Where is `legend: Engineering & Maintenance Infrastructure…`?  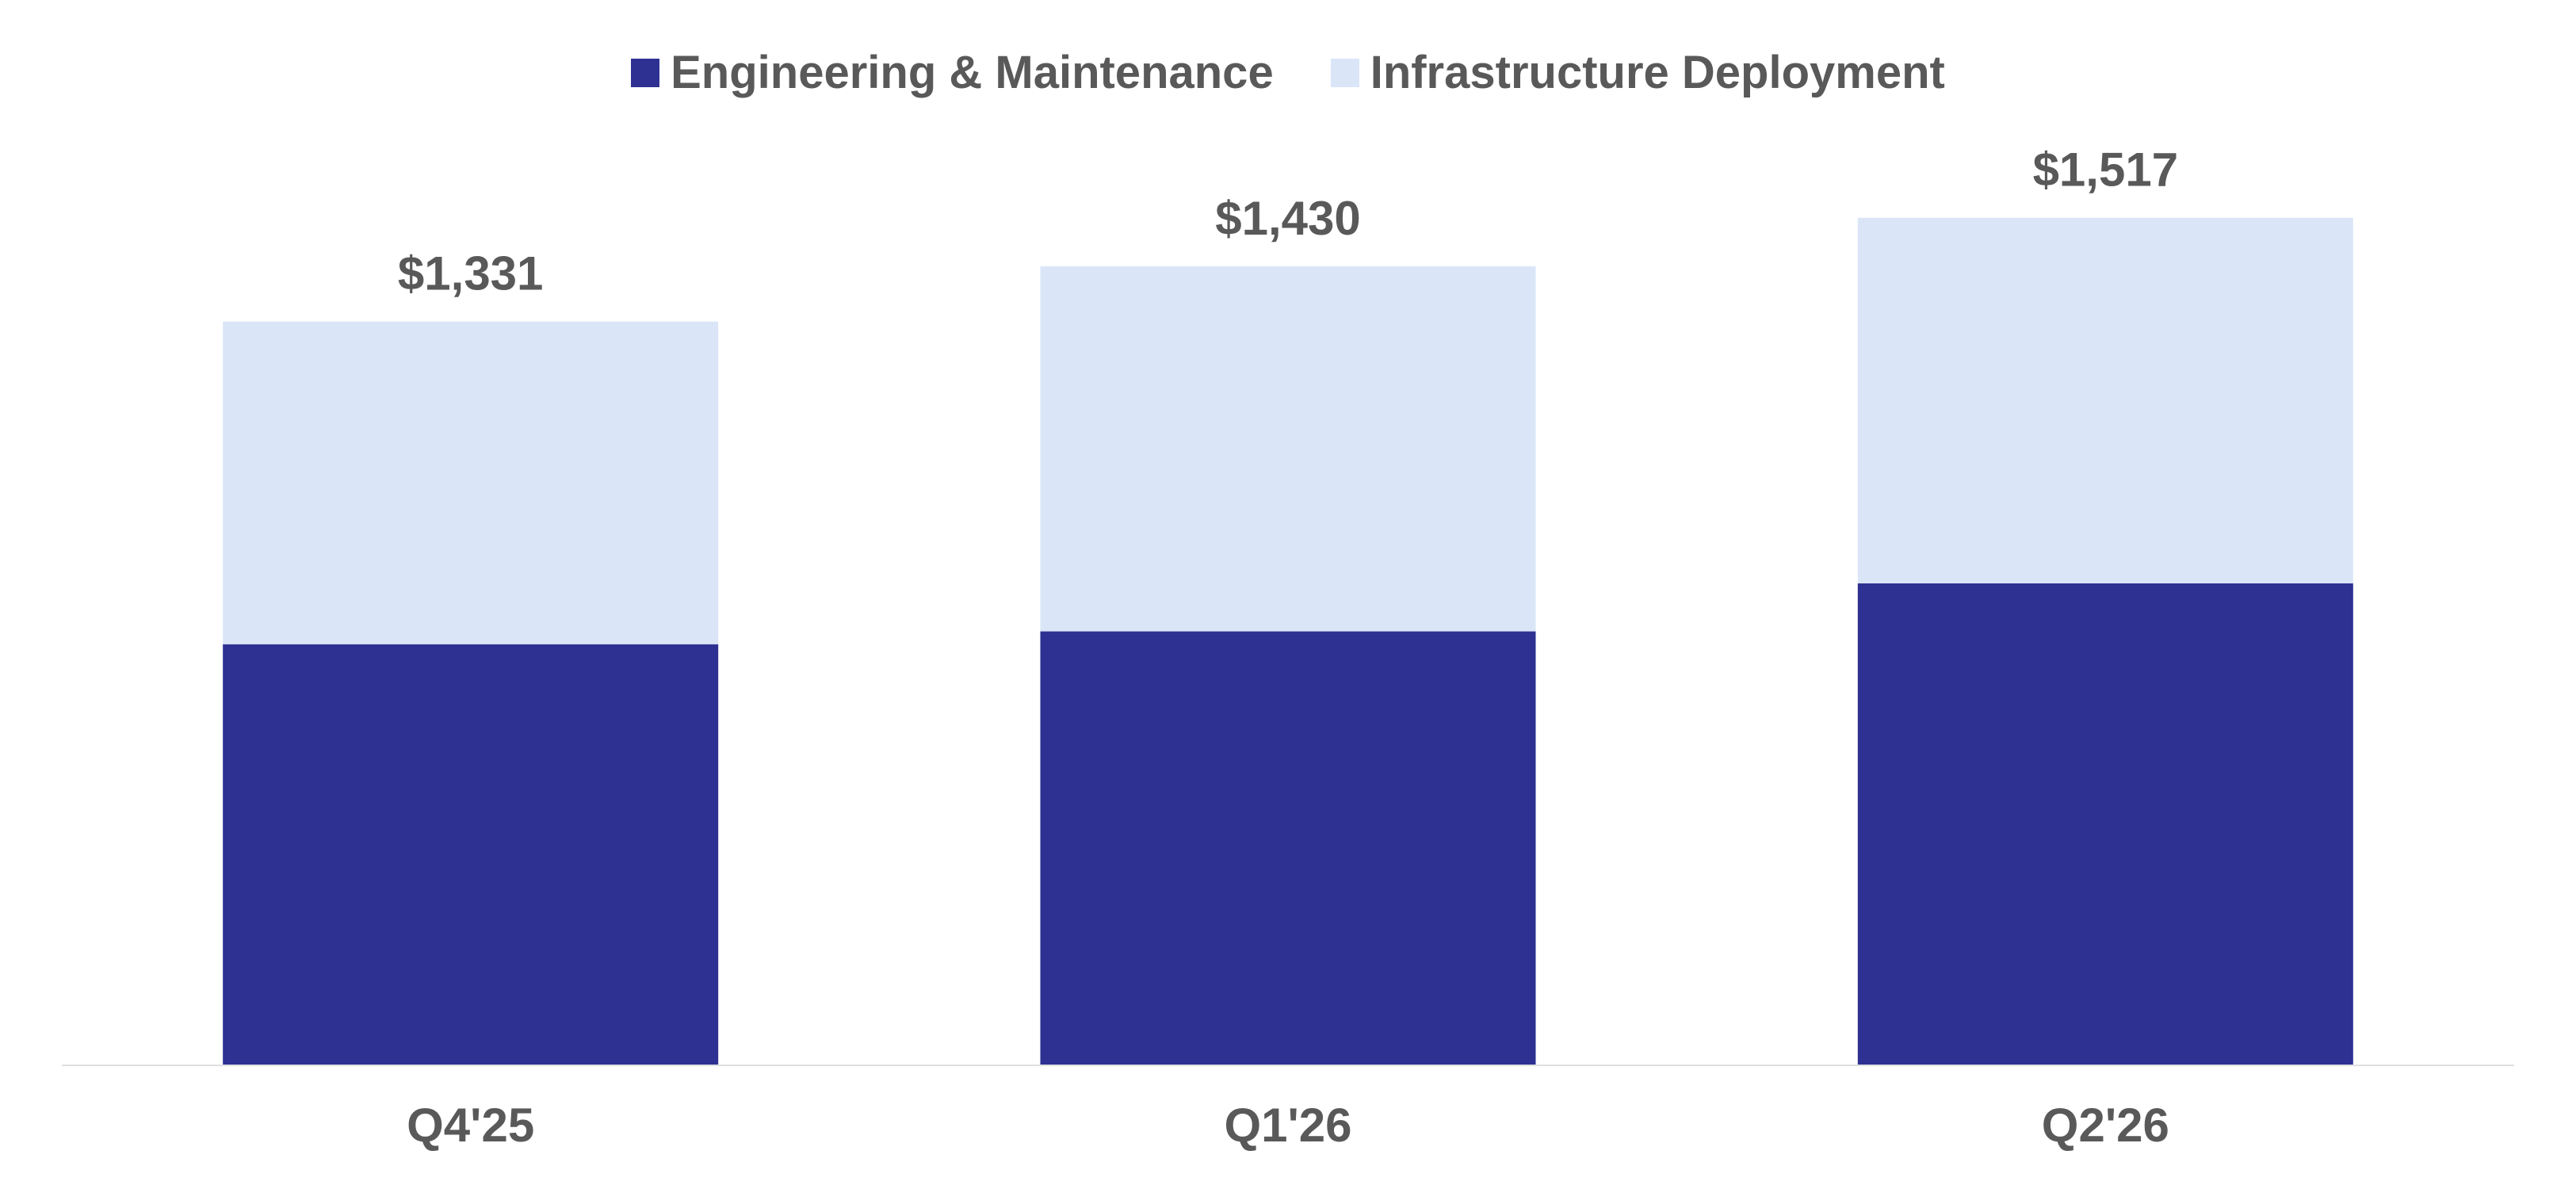
legend: Engineering & Maintenance Infrastructure… is located at coordinates (1288, 72).